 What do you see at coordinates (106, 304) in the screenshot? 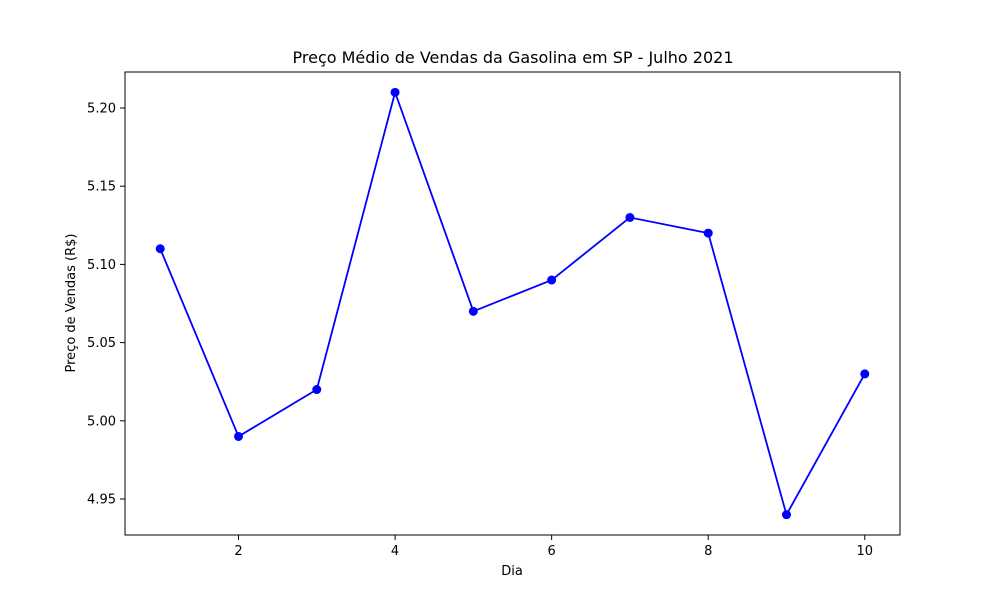
I see `y-axis: 4.95 5.00 5.05 5.10 5.15 5.20` at bounding box center [106, 304].